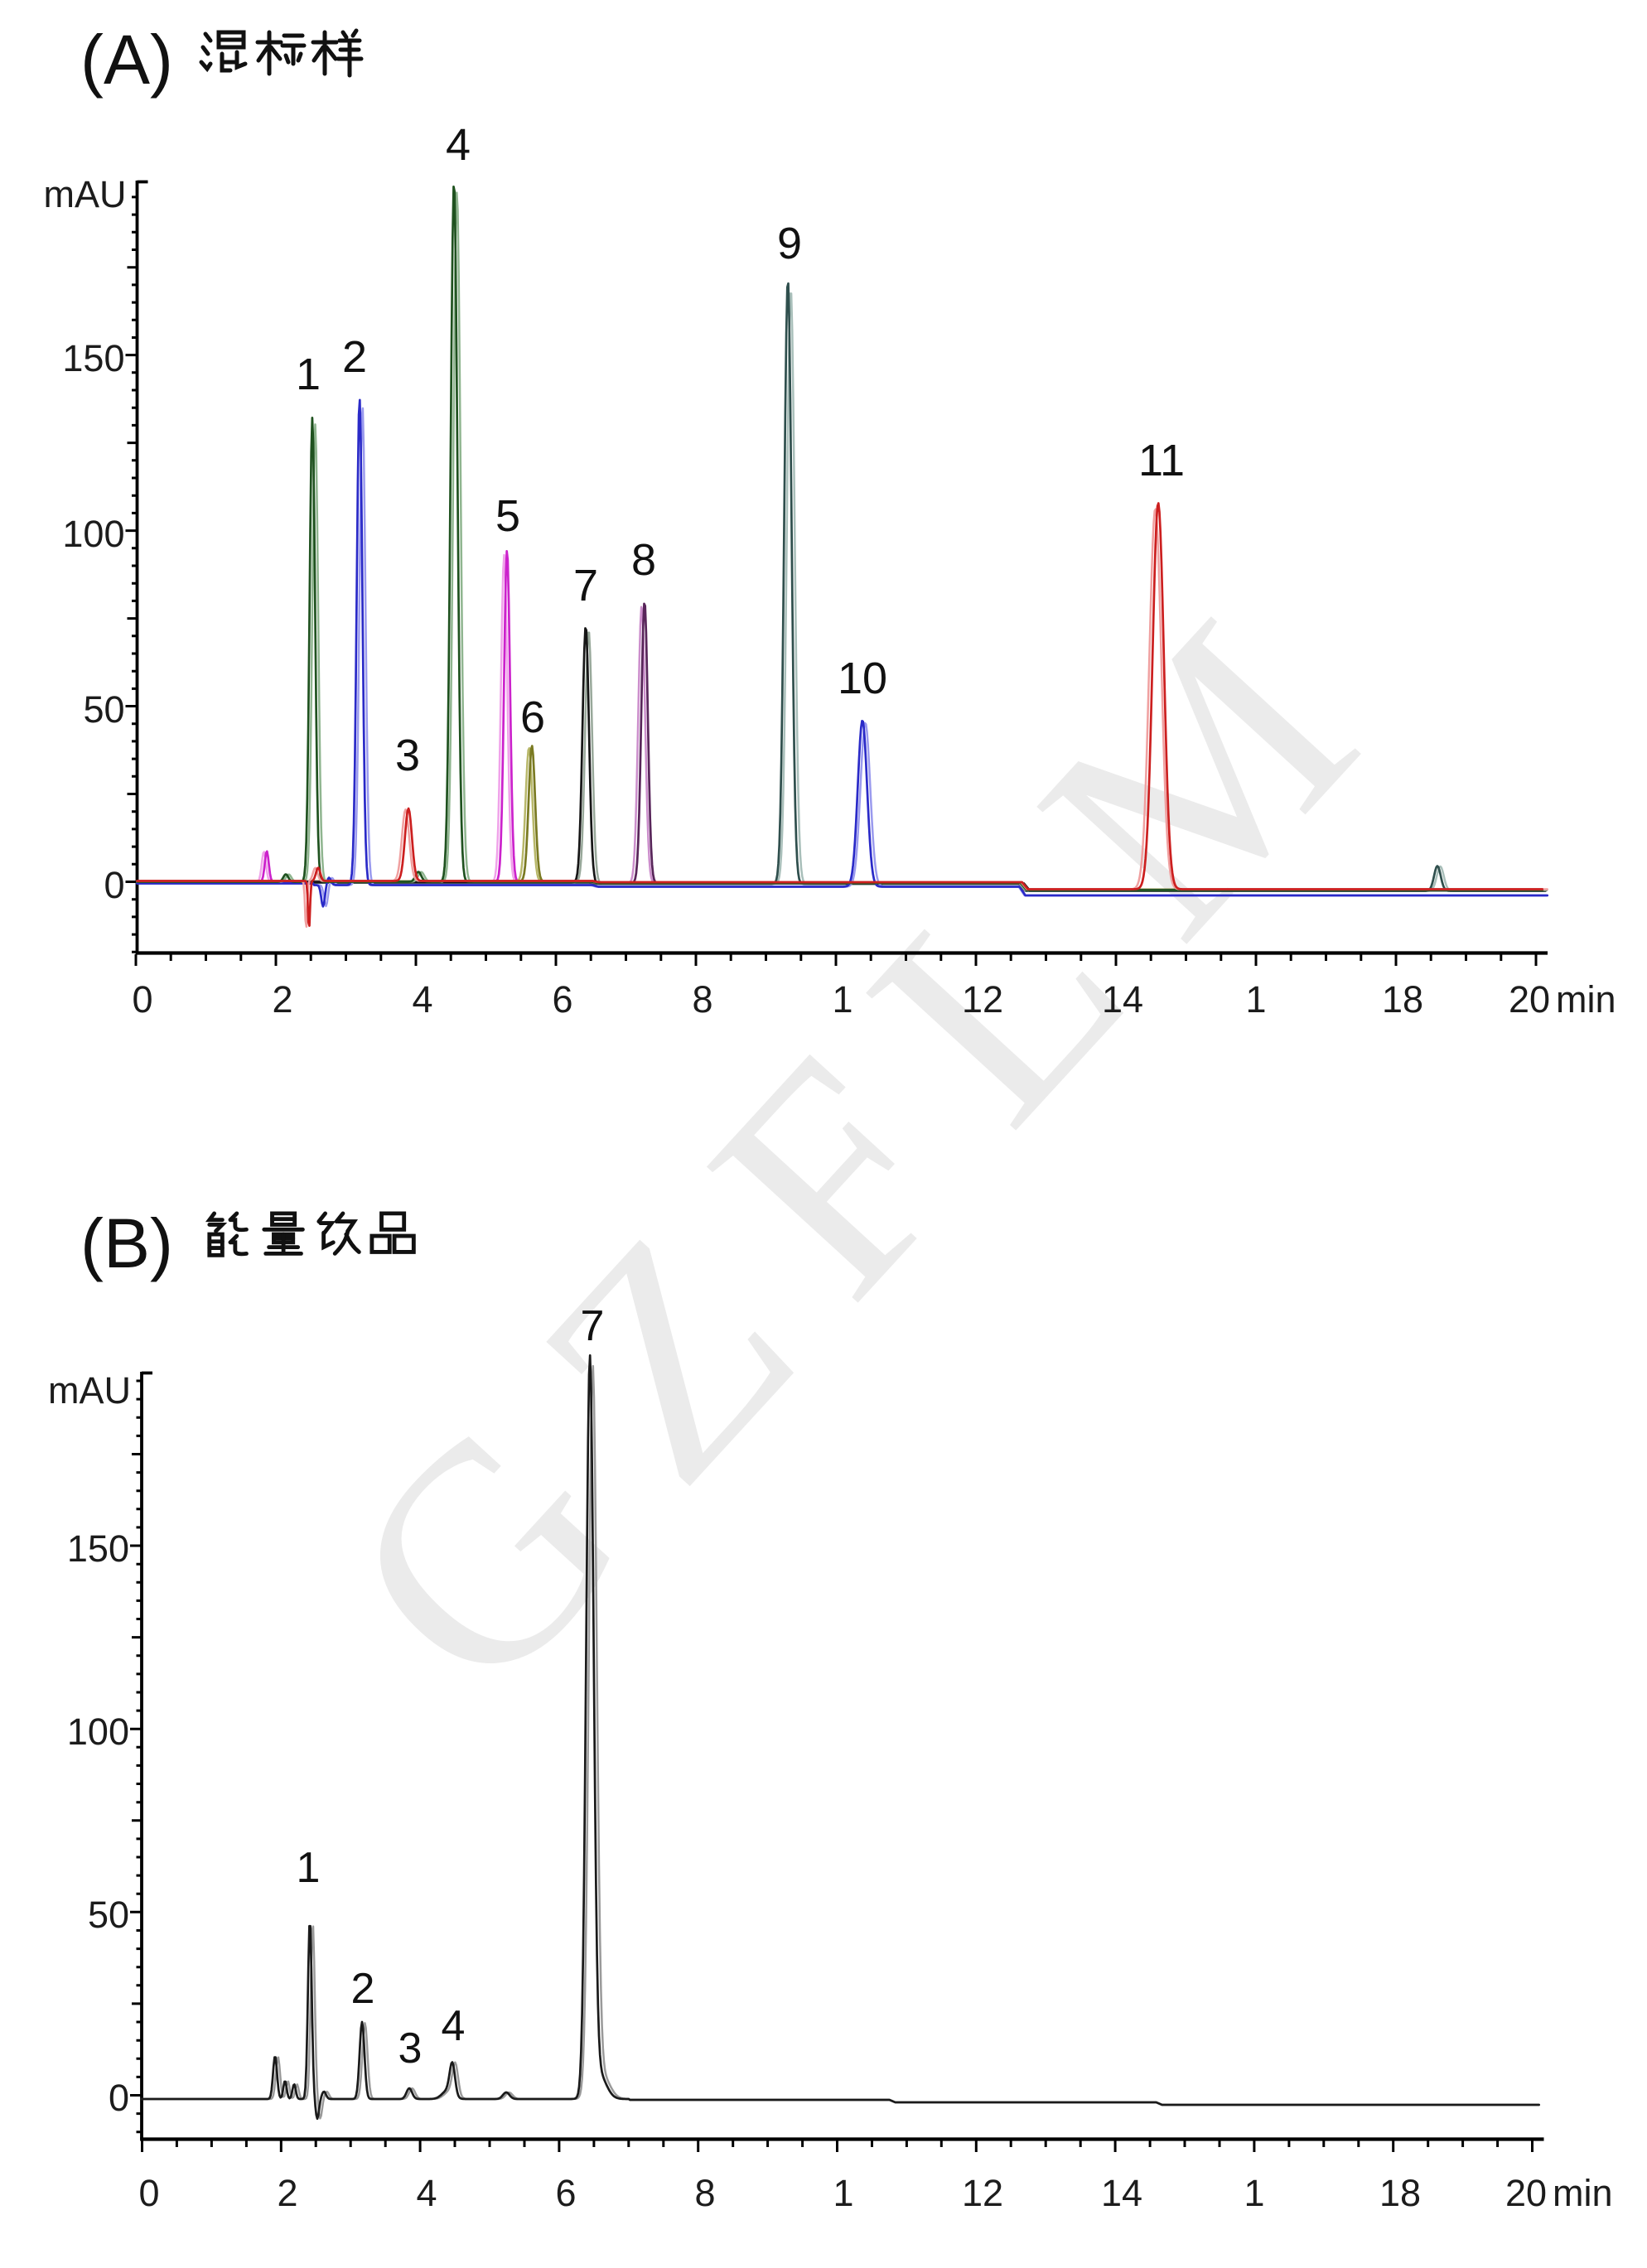 This screenshot has height=2268, width=1647. What do you see at coordinates (126, 1243) in the screenshot?
I see `svg-text: (B)` at bounding box center [126, 1243].